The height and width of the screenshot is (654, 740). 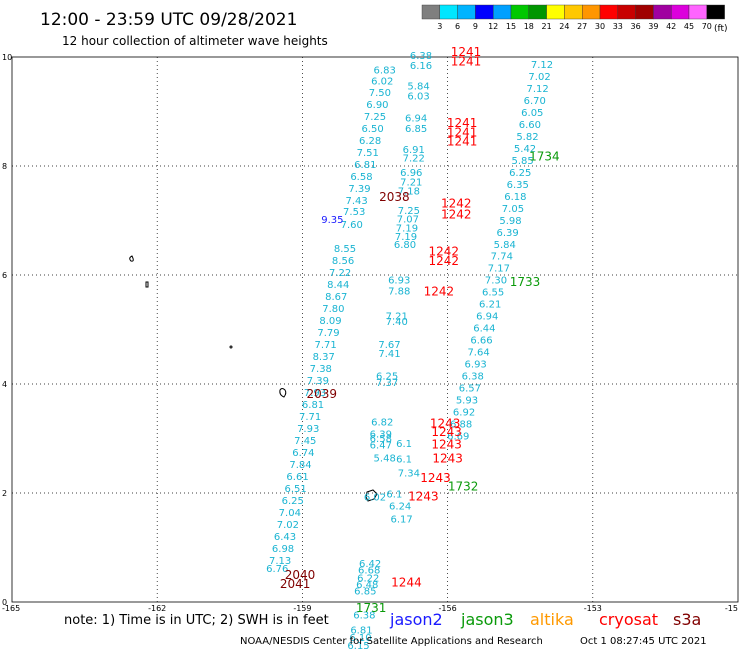 I want to click on swh-value: 7.17, so click(x=499, y=269).